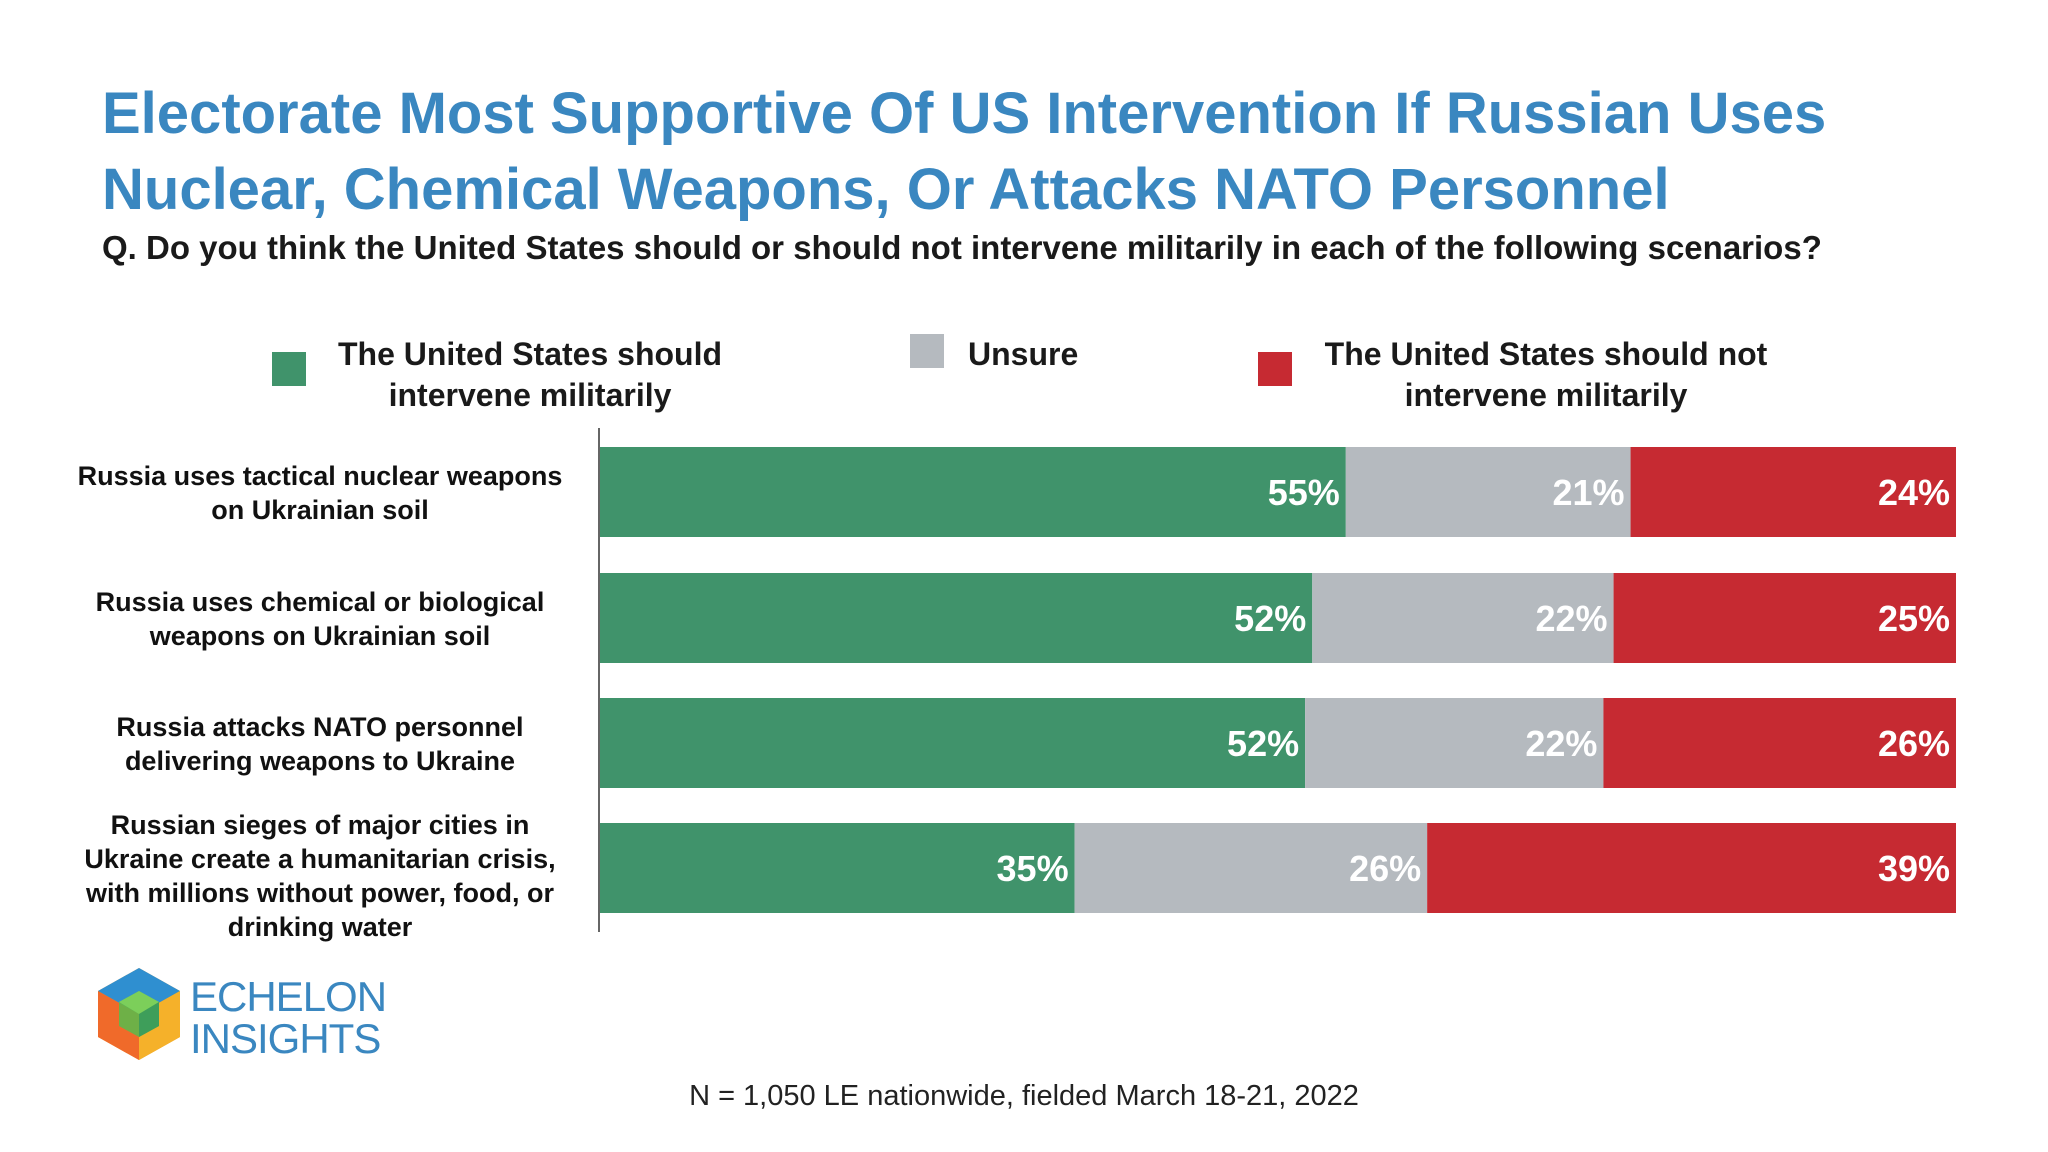  Describe the element at coordinates (1588, 492) in the screenshot. I see `data-label-unsure-row-1: 21%` at that location.